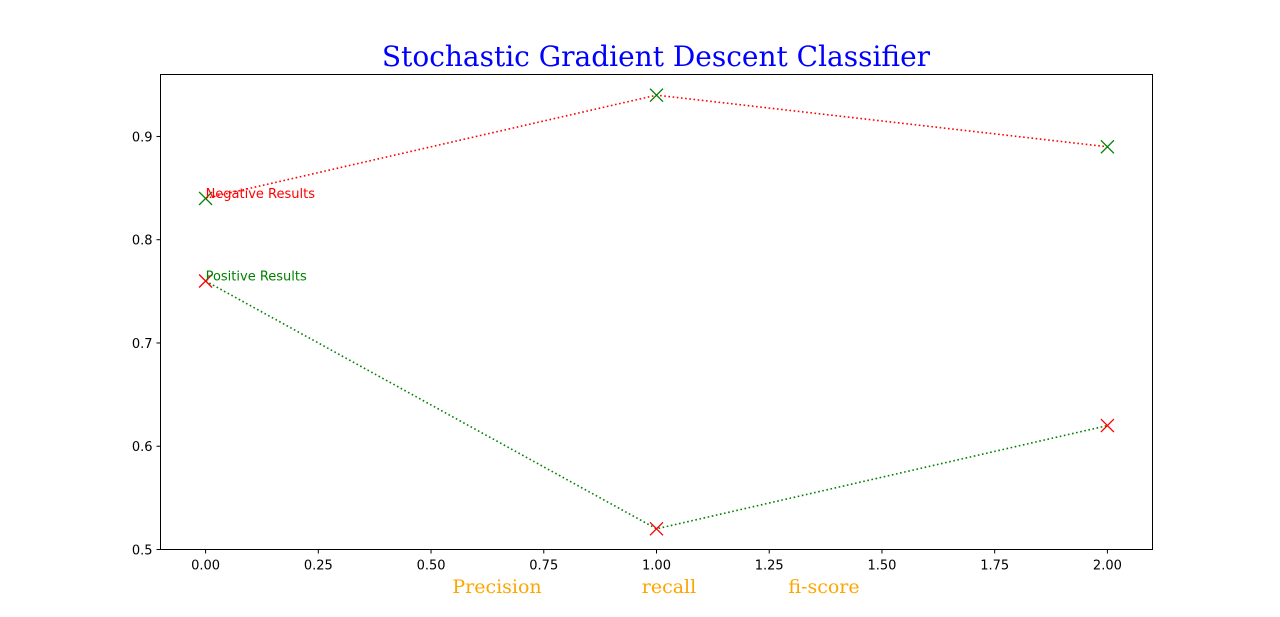 This screenshot has width=1280, height=617. What do you see at coordinates (881, 566) in the screenshot?
I see `x-tick-label: 1.50` at bounding box center [881, 566].